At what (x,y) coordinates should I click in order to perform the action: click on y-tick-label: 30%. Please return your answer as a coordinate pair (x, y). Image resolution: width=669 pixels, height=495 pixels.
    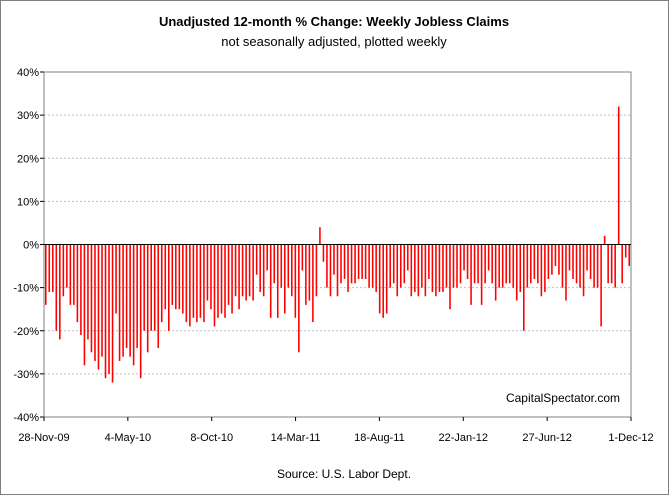
    Looking at the image, I should click on (28, 116).